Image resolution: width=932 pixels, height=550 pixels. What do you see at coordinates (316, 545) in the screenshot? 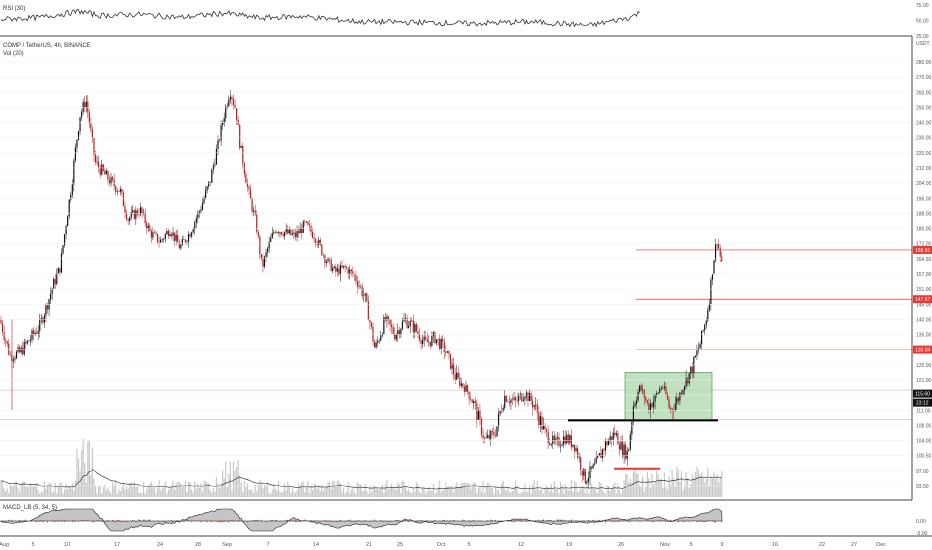
I see `time-tick-label: 14` at bounding box center [316, 545].